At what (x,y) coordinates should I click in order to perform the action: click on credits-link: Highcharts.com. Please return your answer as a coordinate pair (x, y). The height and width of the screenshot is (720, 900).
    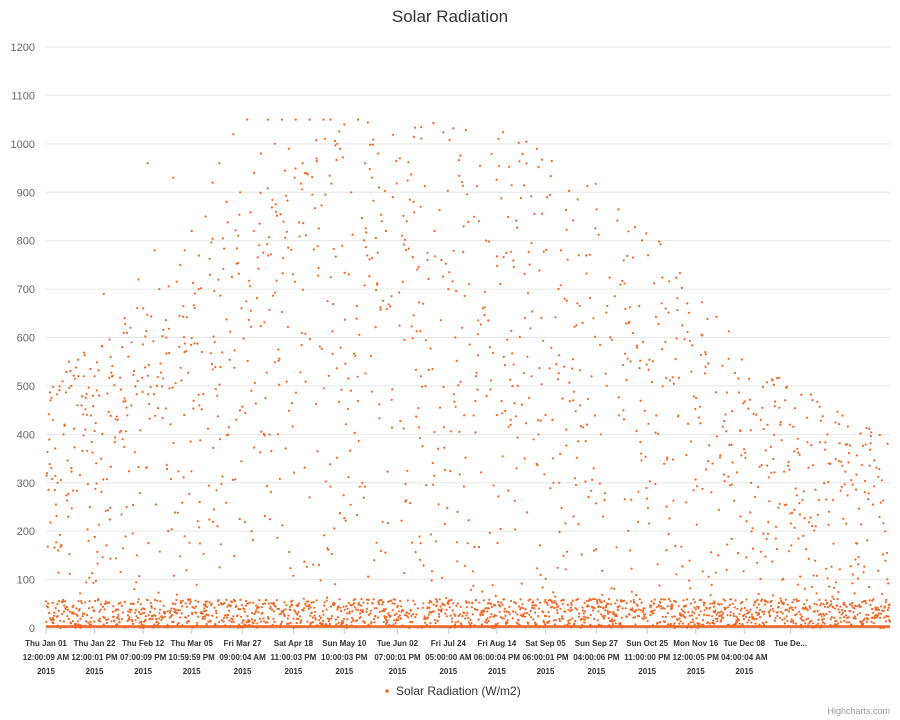
    Looking at the image, I should click on (858, 711).